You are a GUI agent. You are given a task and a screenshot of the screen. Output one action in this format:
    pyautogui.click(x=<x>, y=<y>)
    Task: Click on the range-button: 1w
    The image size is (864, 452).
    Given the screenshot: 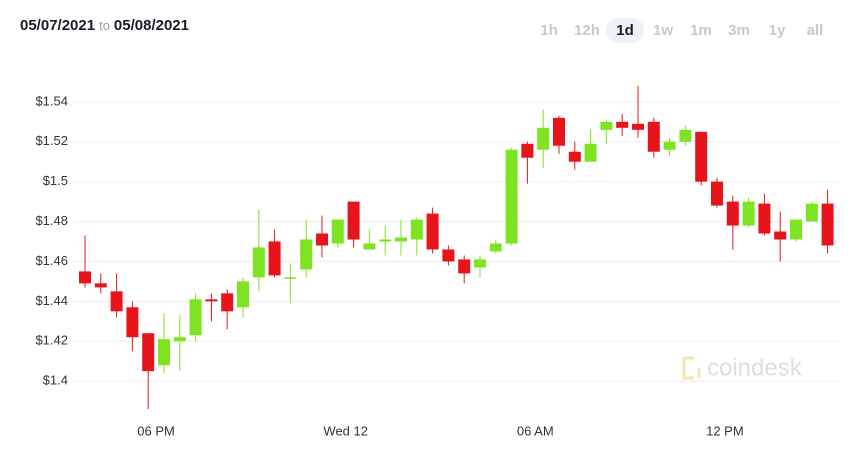 What is the action you would take?
    pyautogui.click(x=662, y=30)
    